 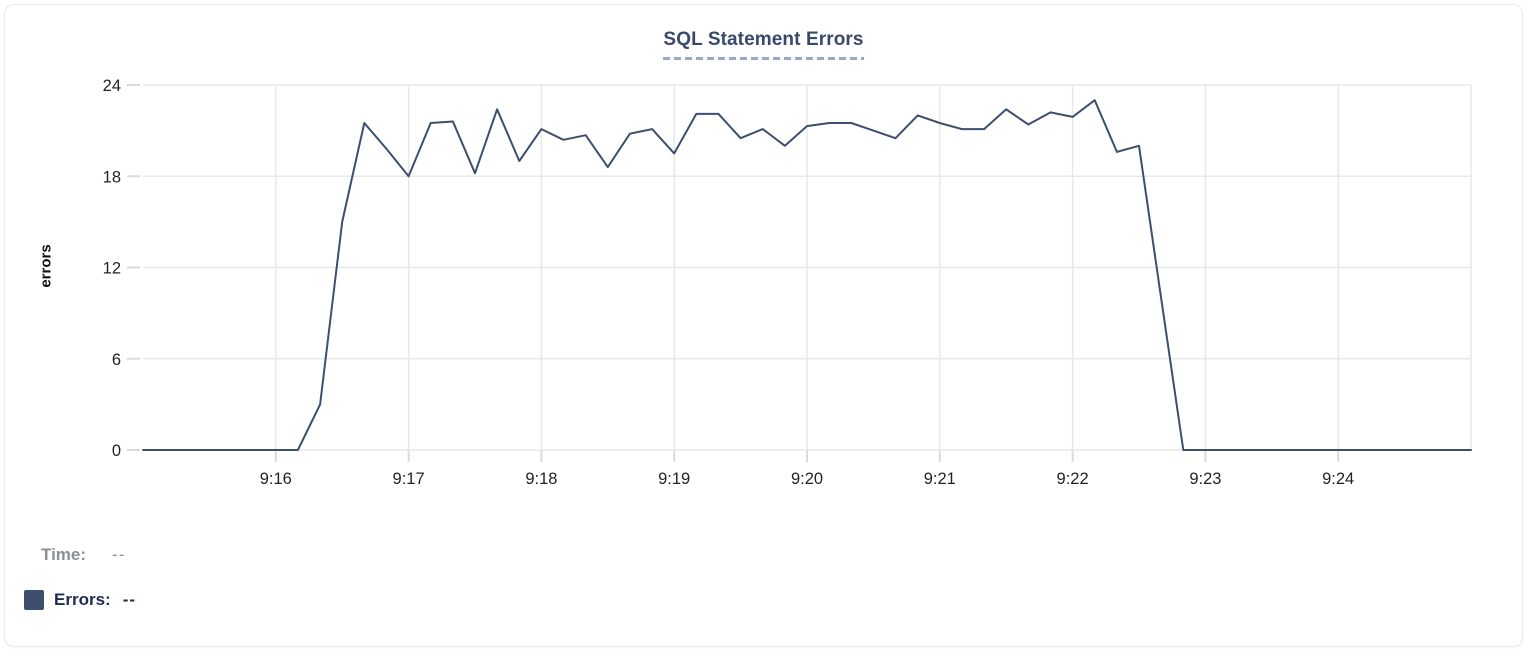 I want to click on x-tick-label: 9:21, so click(x=940, y=479).